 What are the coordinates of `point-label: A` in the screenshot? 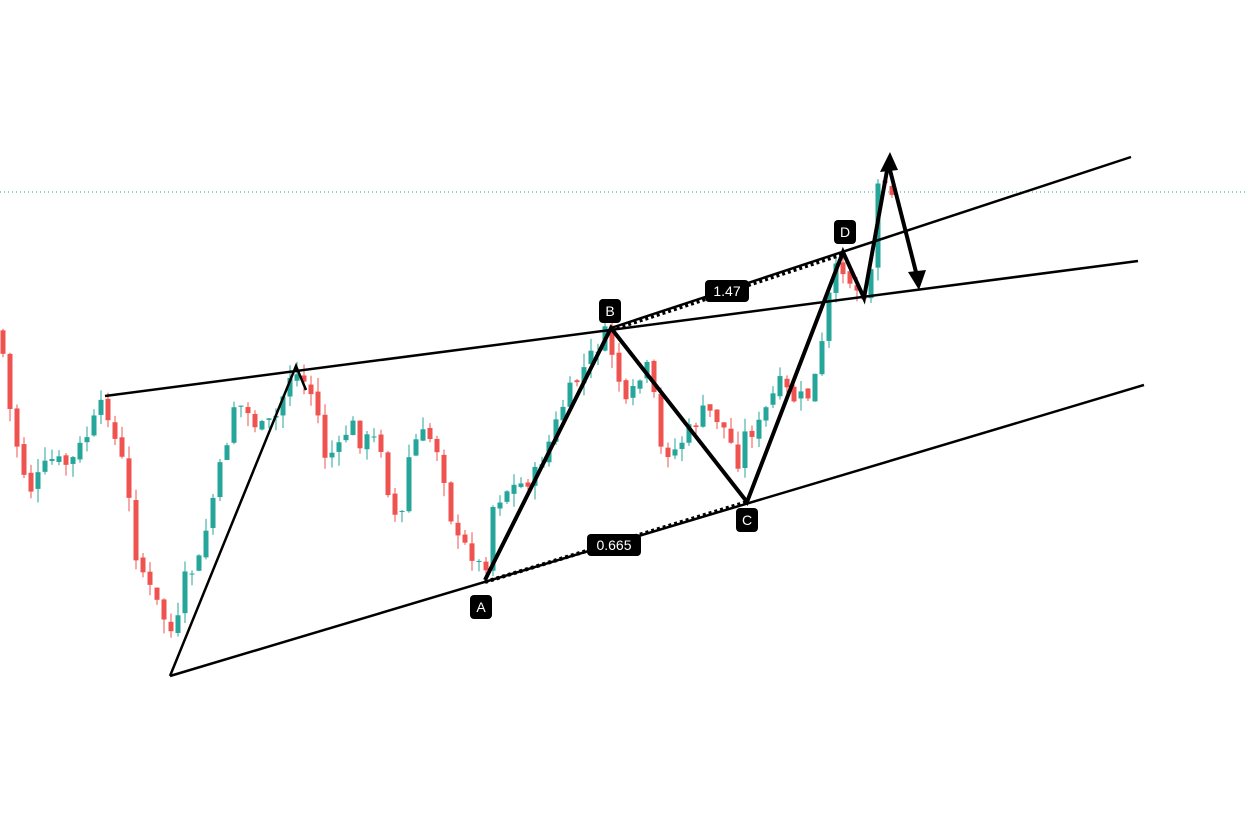 It's located at (481, 607).